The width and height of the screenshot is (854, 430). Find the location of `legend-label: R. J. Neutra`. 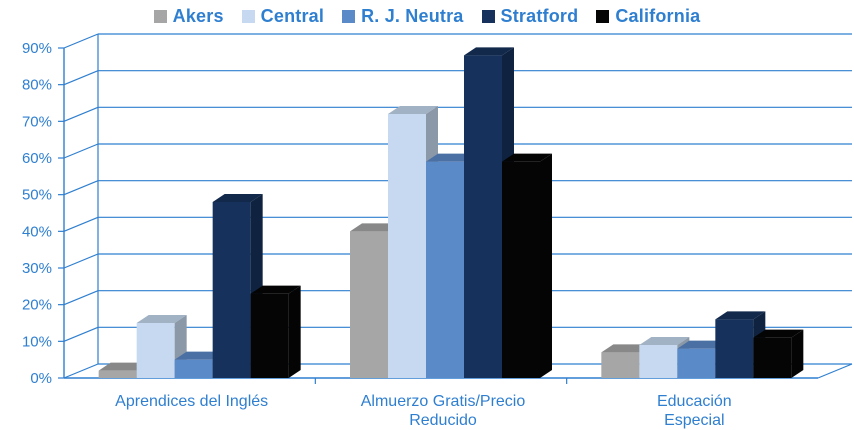

legend-label: R. J. Neutra is located at coordinates (412, 15).